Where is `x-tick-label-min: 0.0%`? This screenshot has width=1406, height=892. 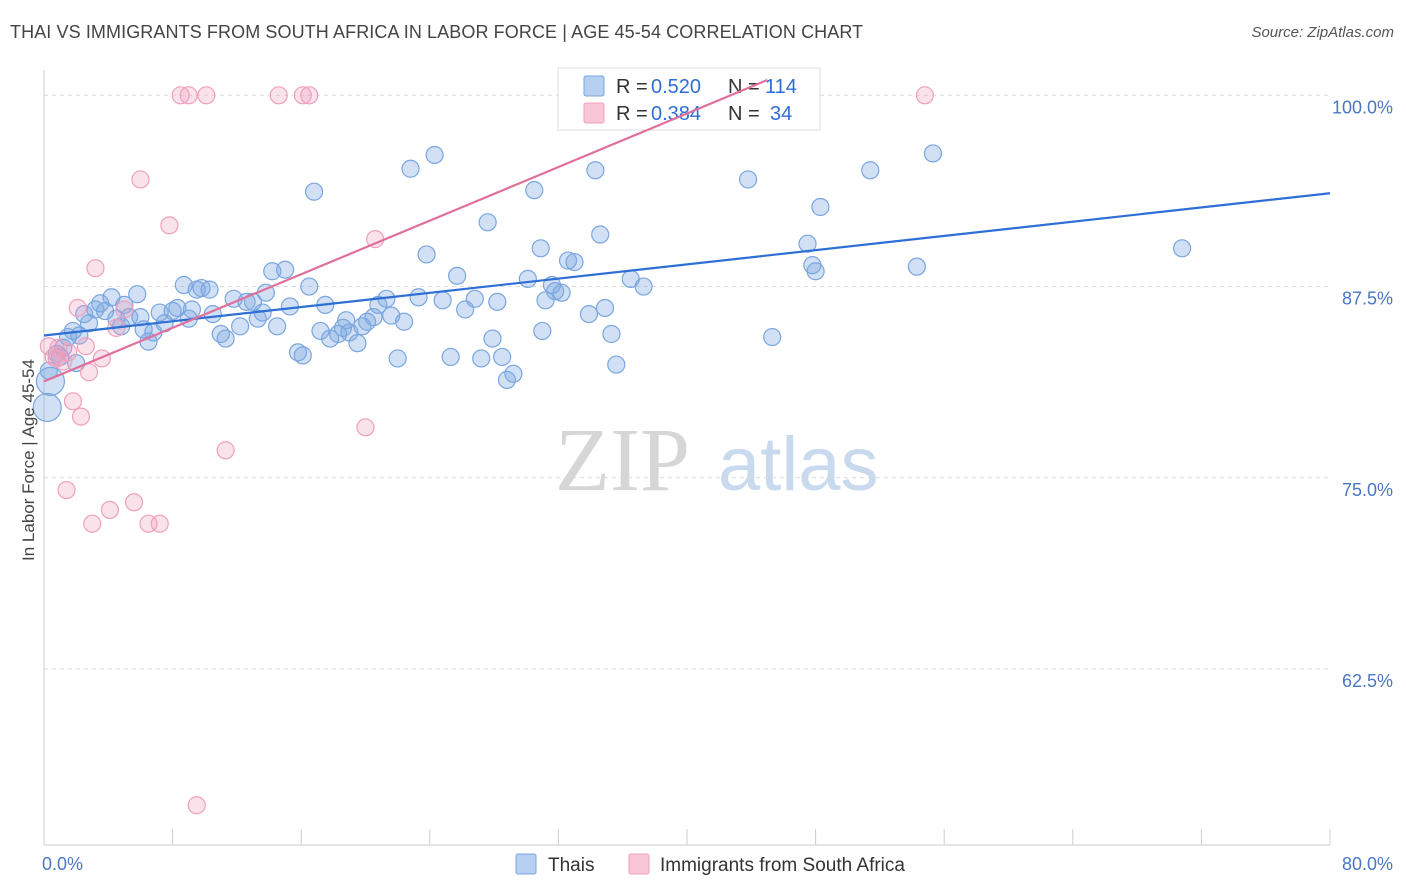 x-tick-label-min: 0.0% is located at coordinates (62, 864).